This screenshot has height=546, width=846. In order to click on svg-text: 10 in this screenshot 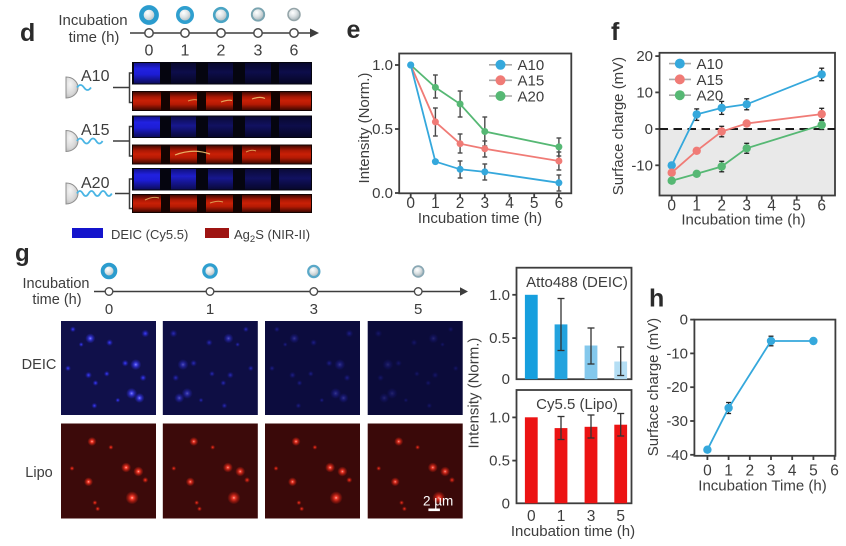, I will do `click(644, 92)`.